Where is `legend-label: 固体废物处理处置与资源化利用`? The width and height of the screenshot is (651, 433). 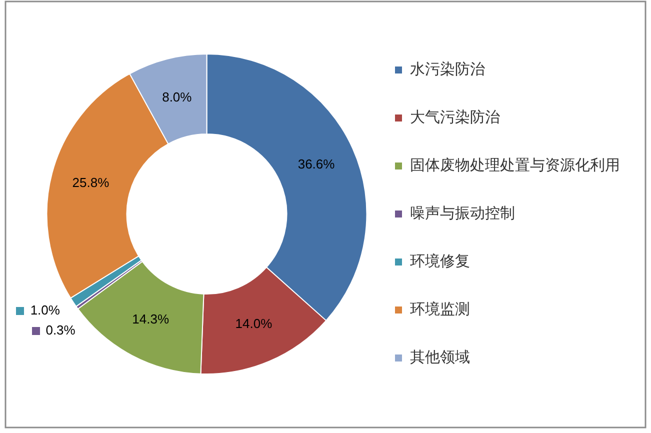 legend-label: 固体废物处理处置与资源化利用 is located at coordinates (515, 165).